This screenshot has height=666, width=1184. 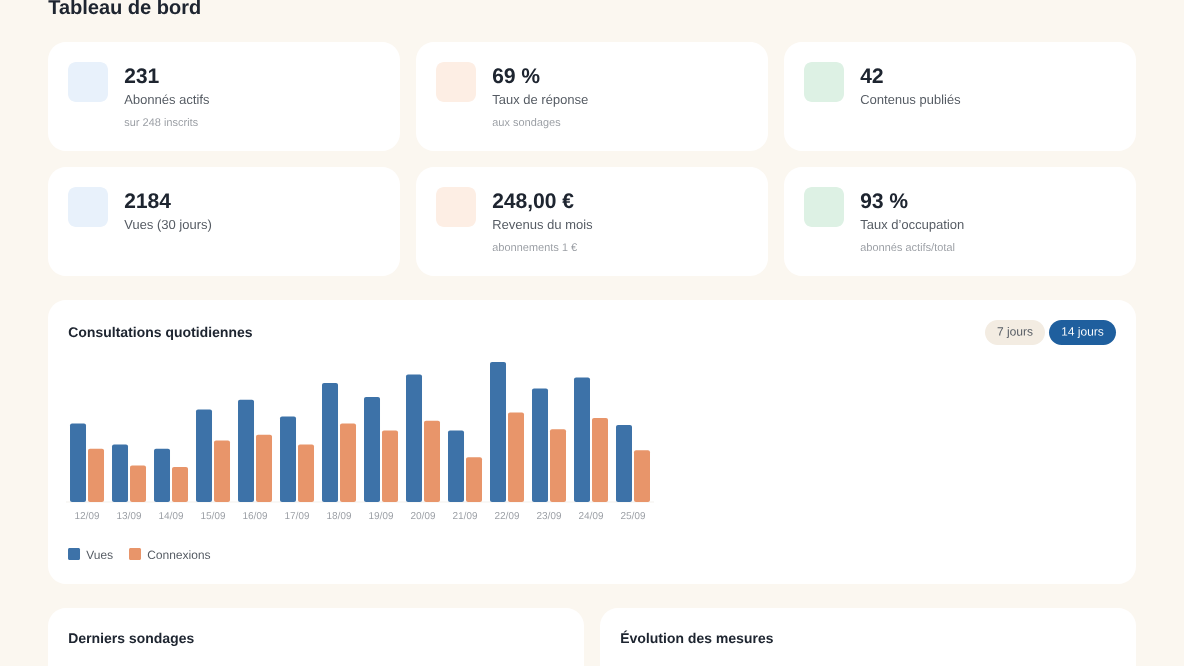 I want to click on x-tick-label: 24/09, so click(x=591, y=515).